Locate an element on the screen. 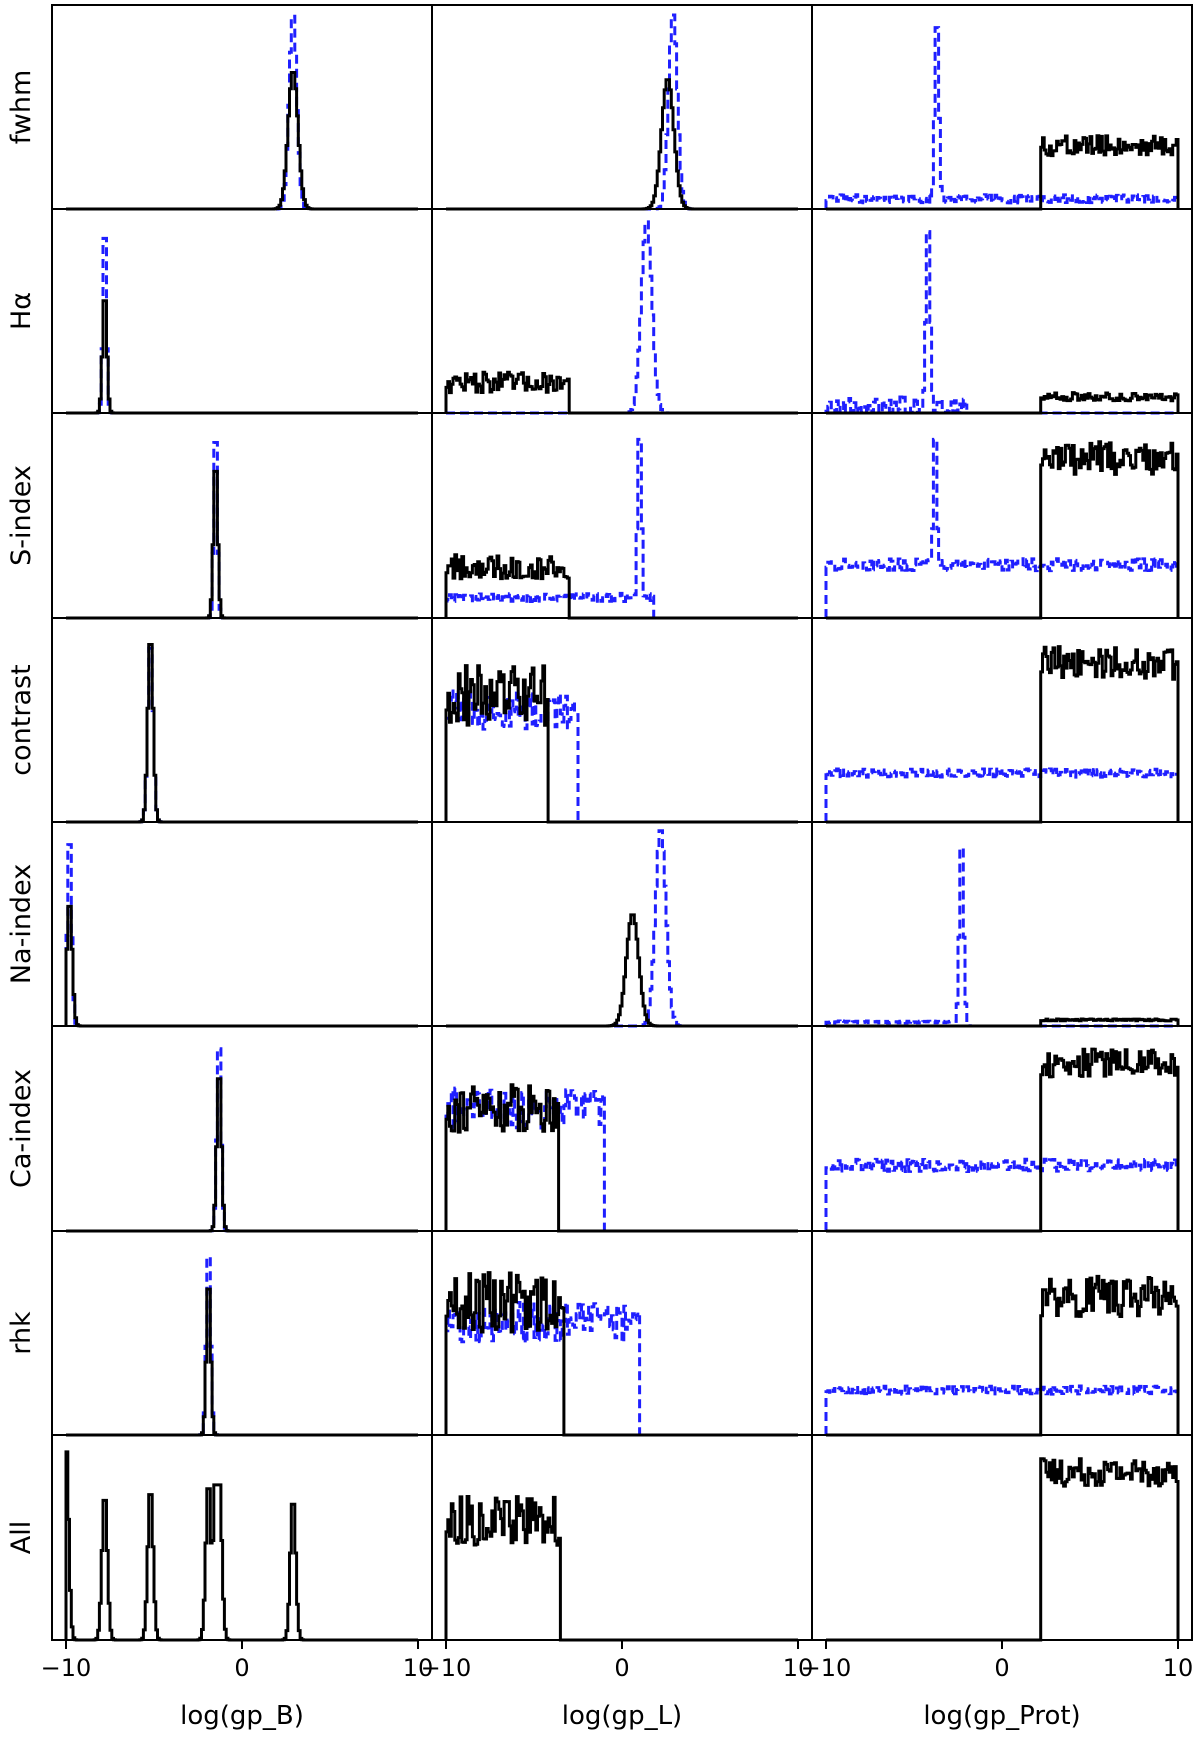  panel-frame-r1-c2 is located at coordinates (622, 107).